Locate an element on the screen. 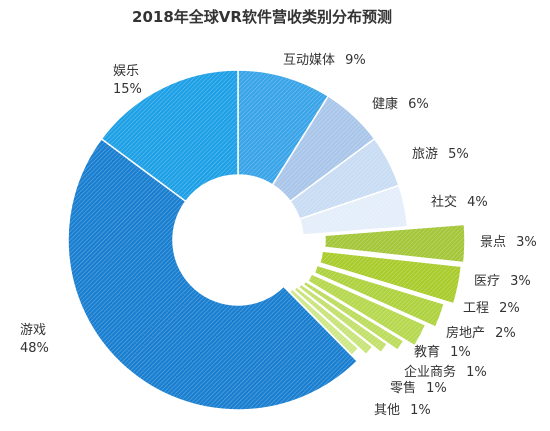 The width and height of the screenshot is (550, 431). slice-label-11: 零售 1% is located at coordinates (418, 388).